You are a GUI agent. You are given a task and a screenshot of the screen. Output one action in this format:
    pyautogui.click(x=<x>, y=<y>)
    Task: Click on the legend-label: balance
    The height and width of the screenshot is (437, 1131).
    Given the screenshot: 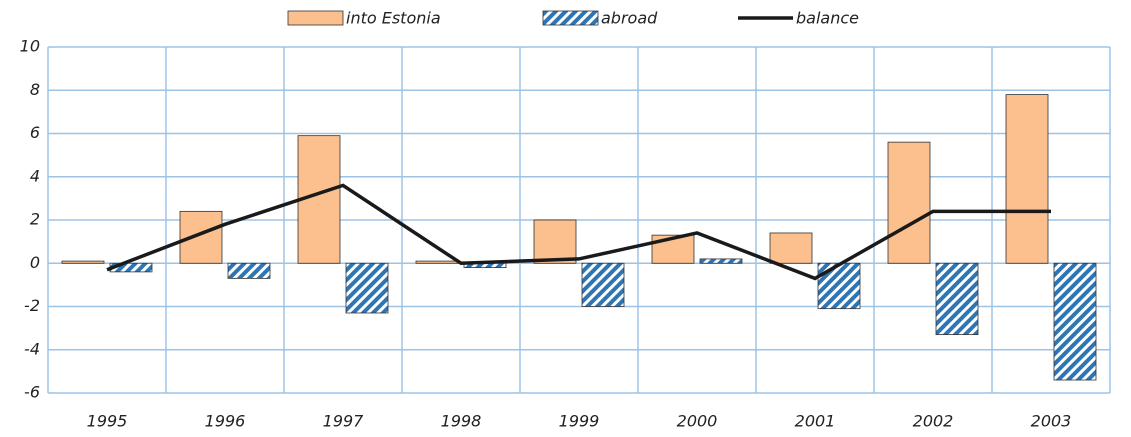 What is the action you would take?
    pyautogui.click(x=827, y=18)
    